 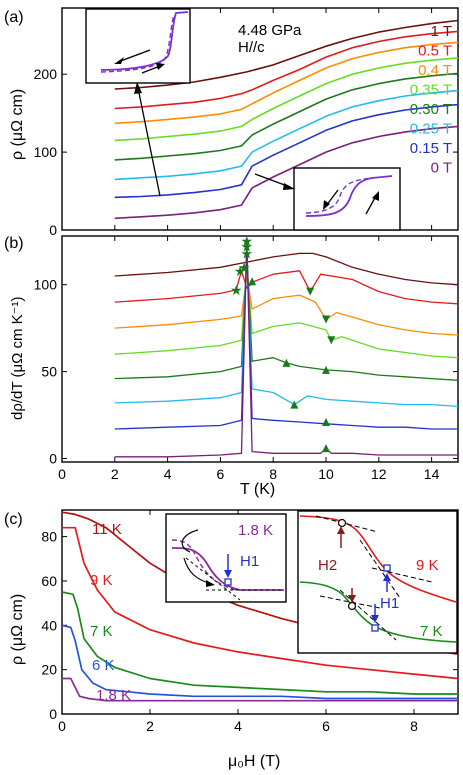 I want to click on panel-c-curve-label-4: 1.8 K, so click(x=113, y=695).